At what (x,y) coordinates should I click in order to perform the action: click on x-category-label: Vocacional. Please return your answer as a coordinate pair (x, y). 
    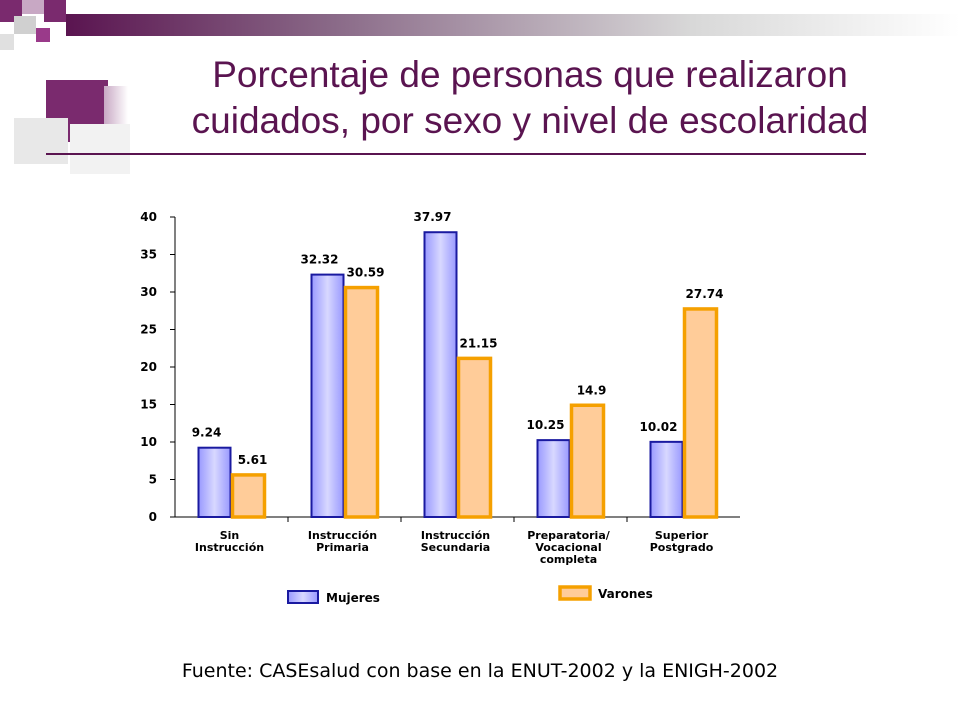
    Looking at the image, I should click on (568, 547).